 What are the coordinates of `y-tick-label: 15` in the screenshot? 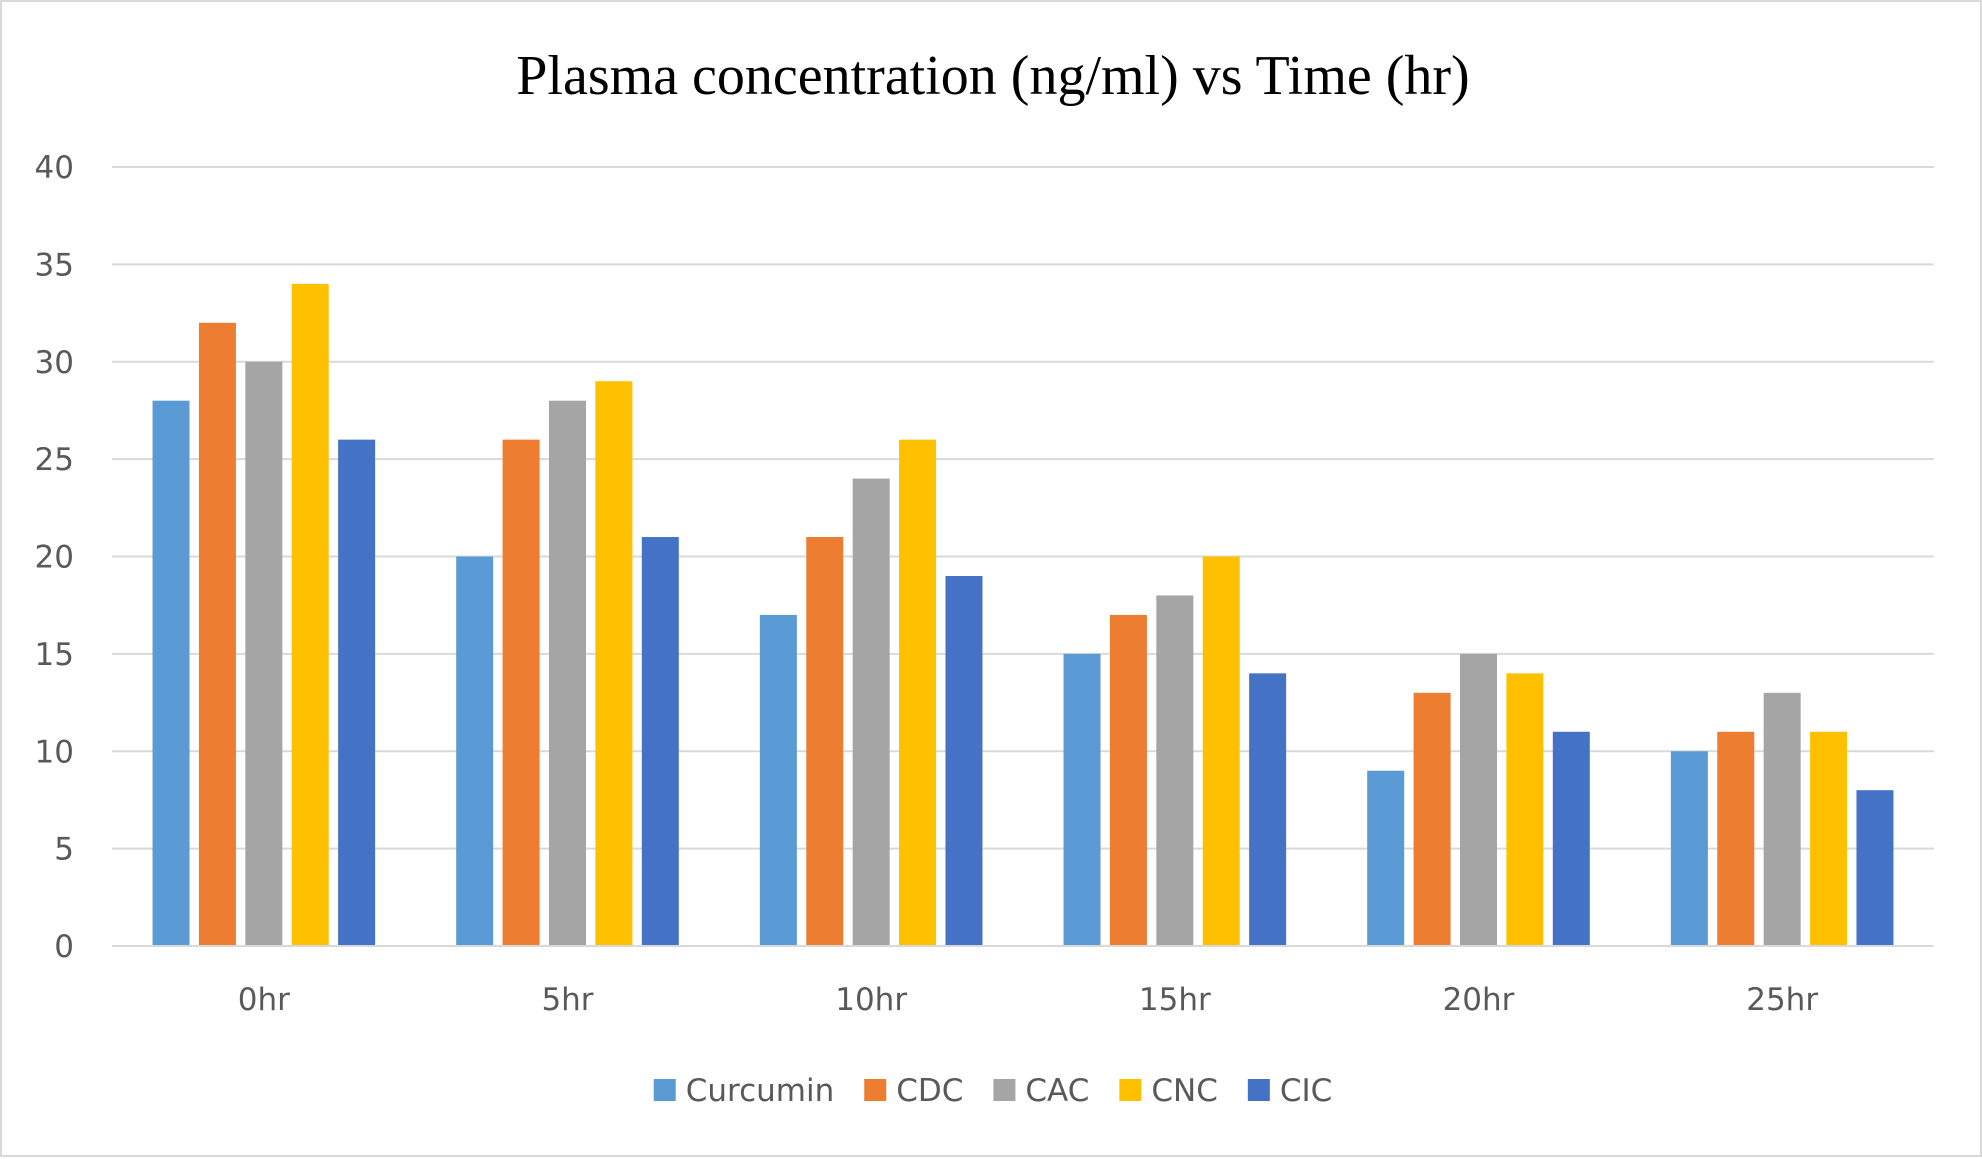 It's located at (54, 655).